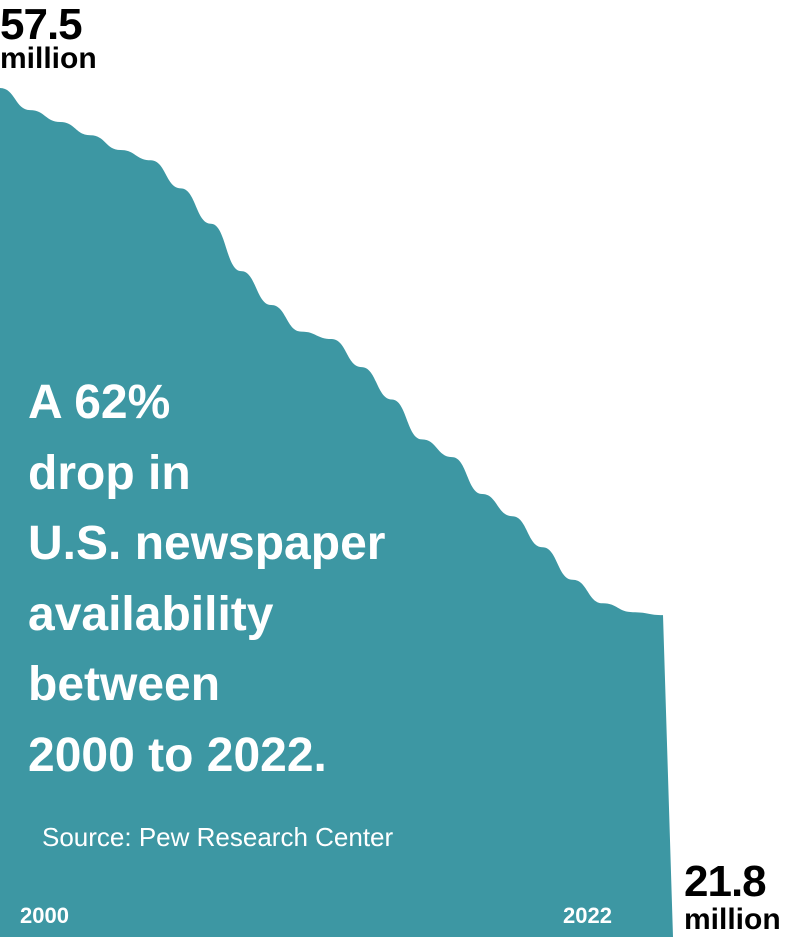  Describe the element at coordinates (44, 915) in the screenshot. I see `x-tick-label-start: 2000` at that location.